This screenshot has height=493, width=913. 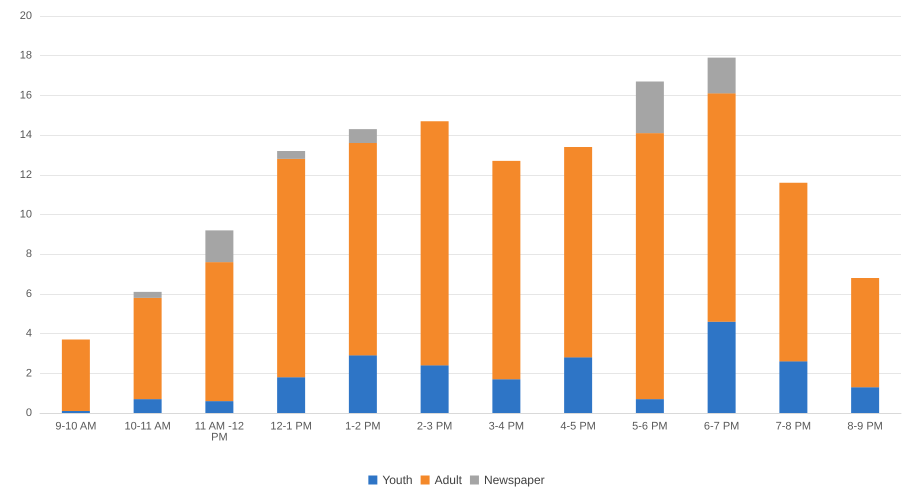 What do you see at coordinates (578, 426) in the screenshot?
I see `x-tick-label: 4-5 PM` at bounding box center [578, 426].